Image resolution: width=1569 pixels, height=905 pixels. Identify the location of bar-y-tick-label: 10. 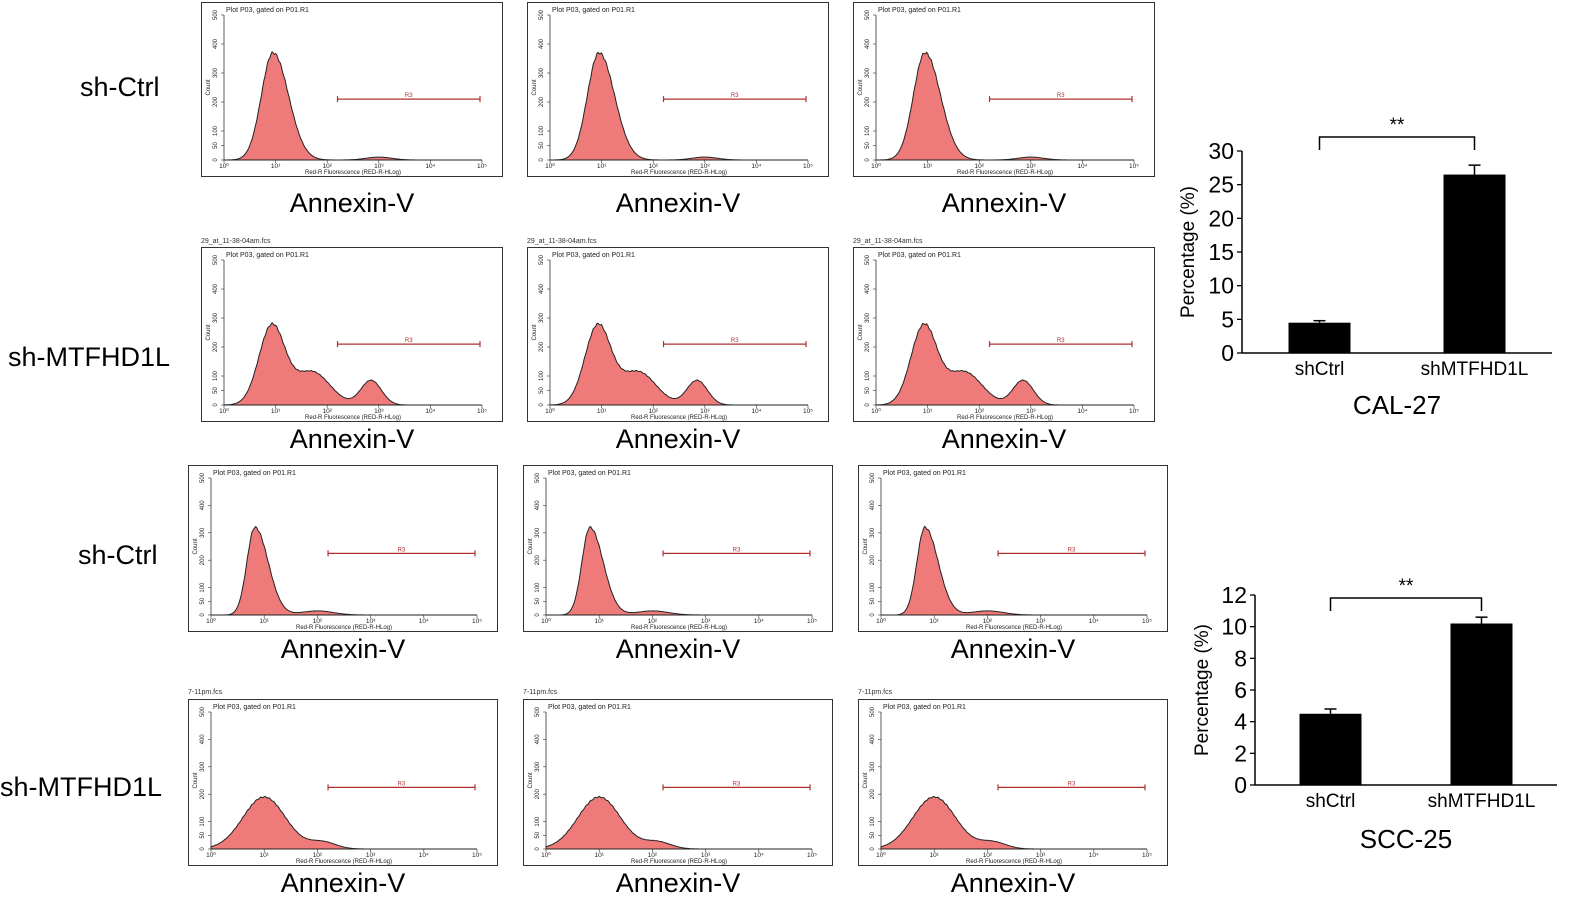
(1221, 286).